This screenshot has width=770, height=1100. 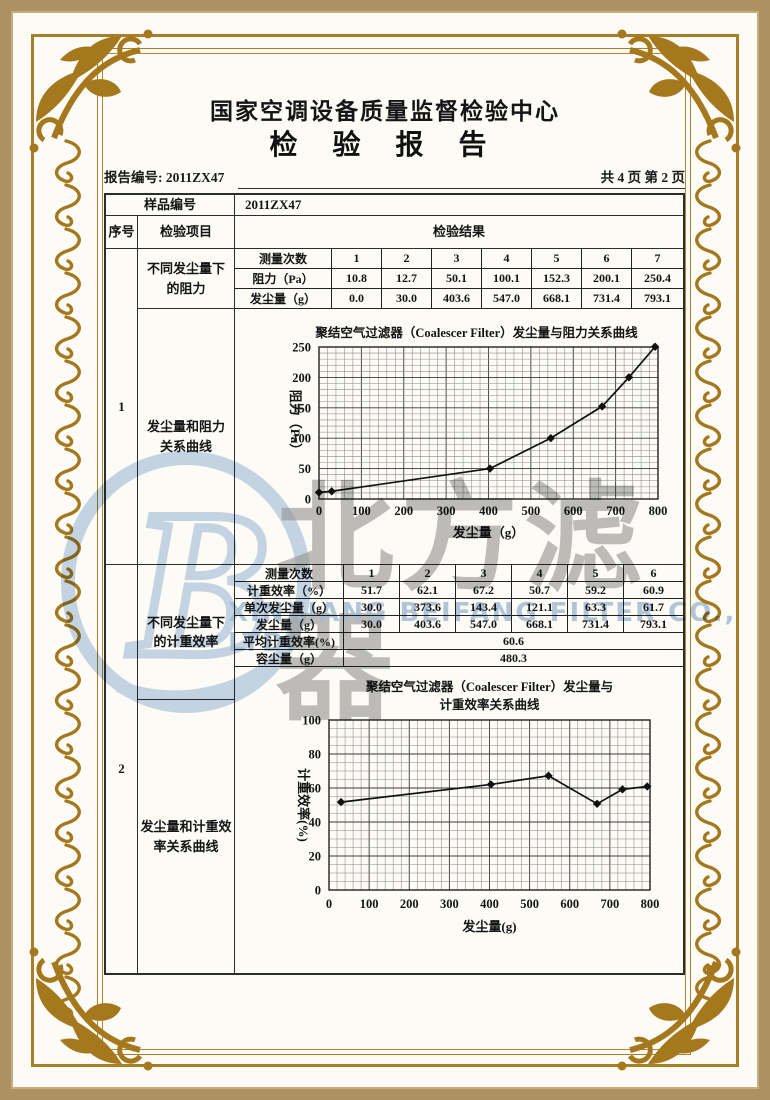 What do you see at coordinates (531, 511) in the screenshot?
I see `svg-text: 500` at bounding box center [531, 511].